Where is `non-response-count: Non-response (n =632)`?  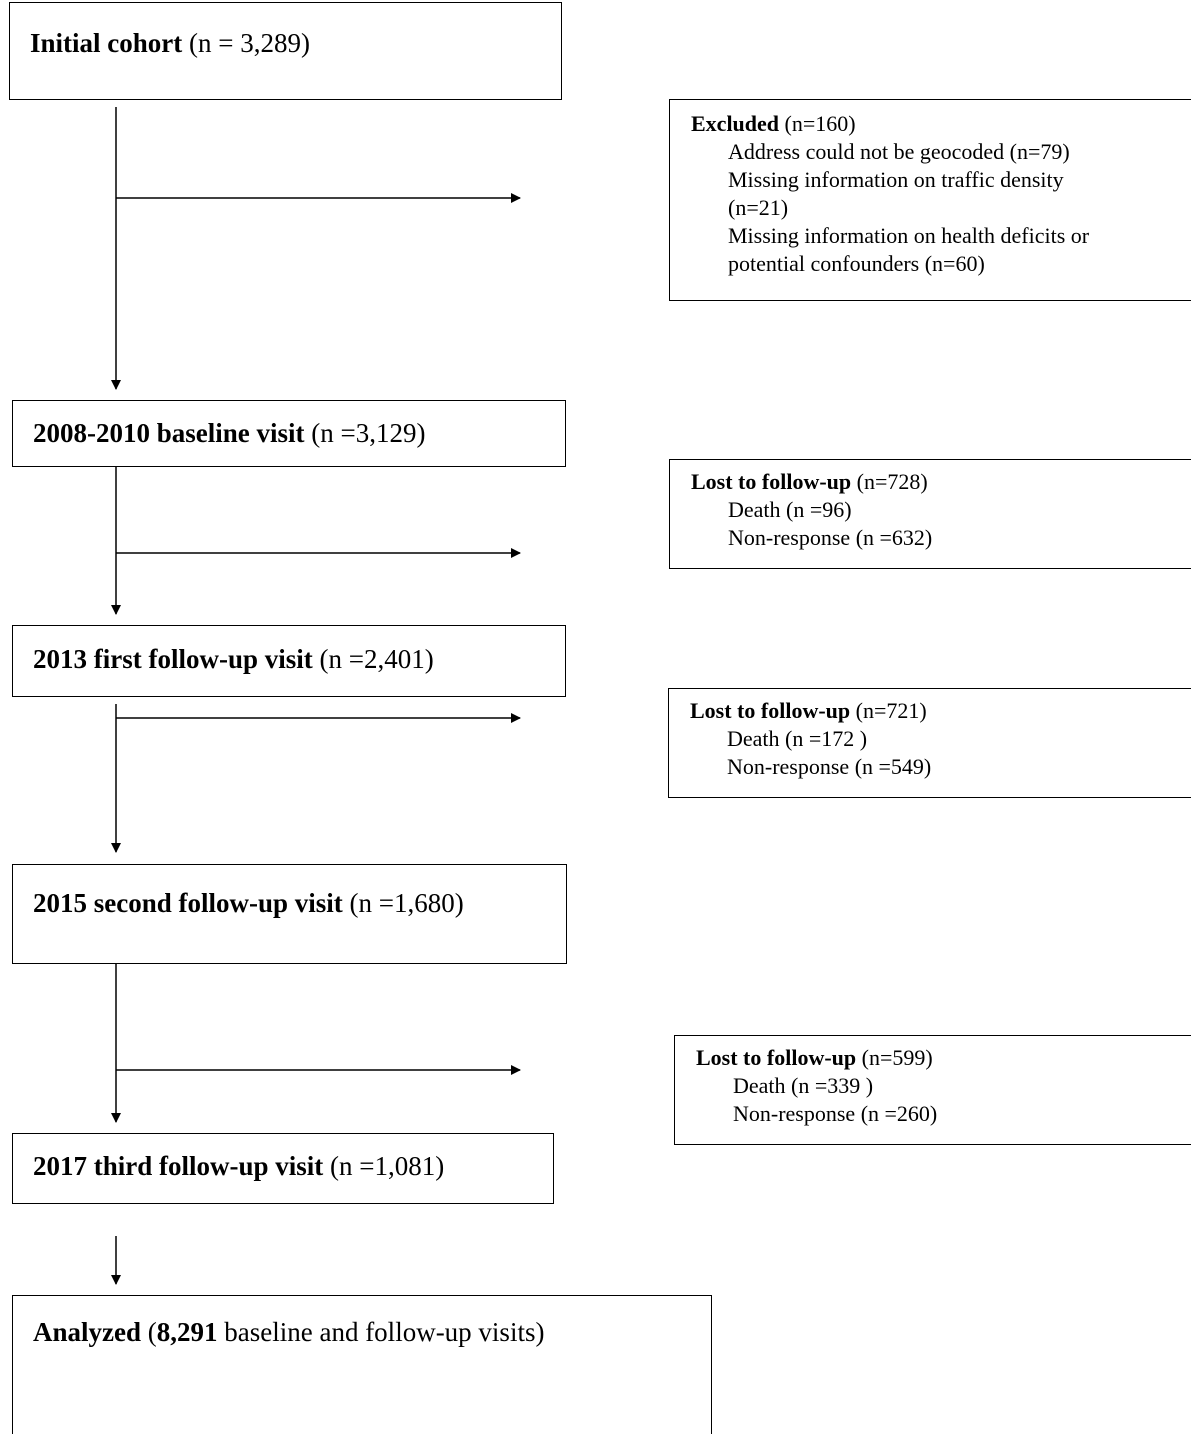
non-response-count: Non-response (n =632) is located at coordinates (830, 537).